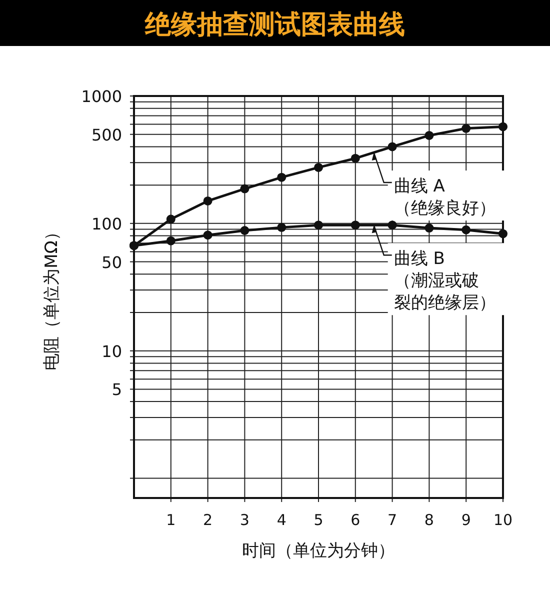 The width and height of the screenshot is (550, 593). What do you see at coordinates (106, 134) in the screenshot?
I see `y-tick-label: 500` at bounding box center [106, 134].